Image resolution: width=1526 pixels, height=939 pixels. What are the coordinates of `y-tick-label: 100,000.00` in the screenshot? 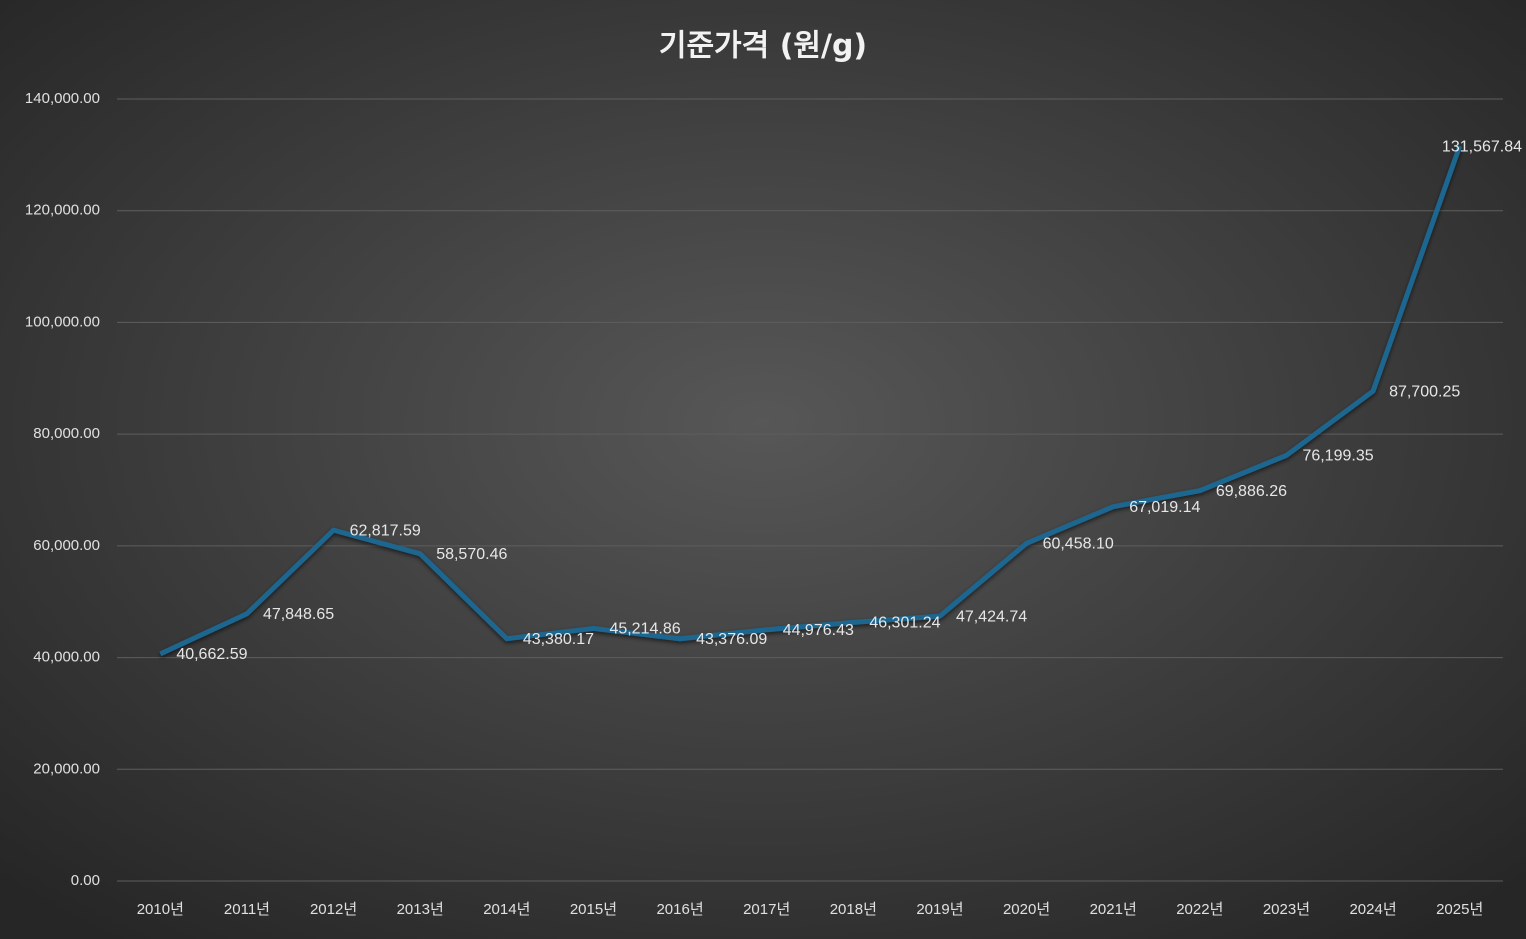 It's located at (62, 321).